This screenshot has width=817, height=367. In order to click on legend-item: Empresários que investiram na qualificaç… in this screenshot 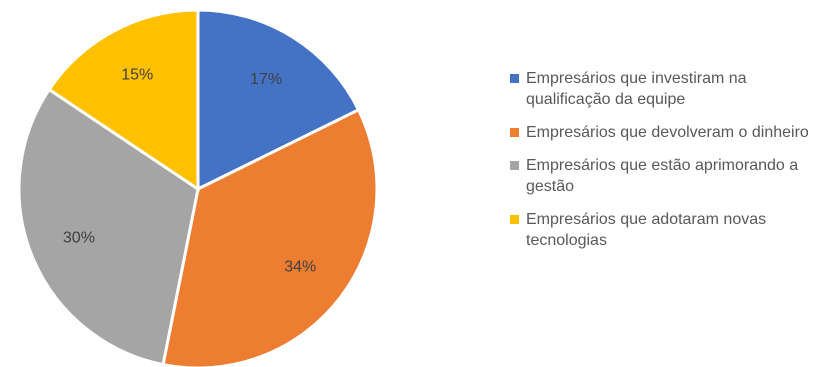, I will do `click(660, 89)`.